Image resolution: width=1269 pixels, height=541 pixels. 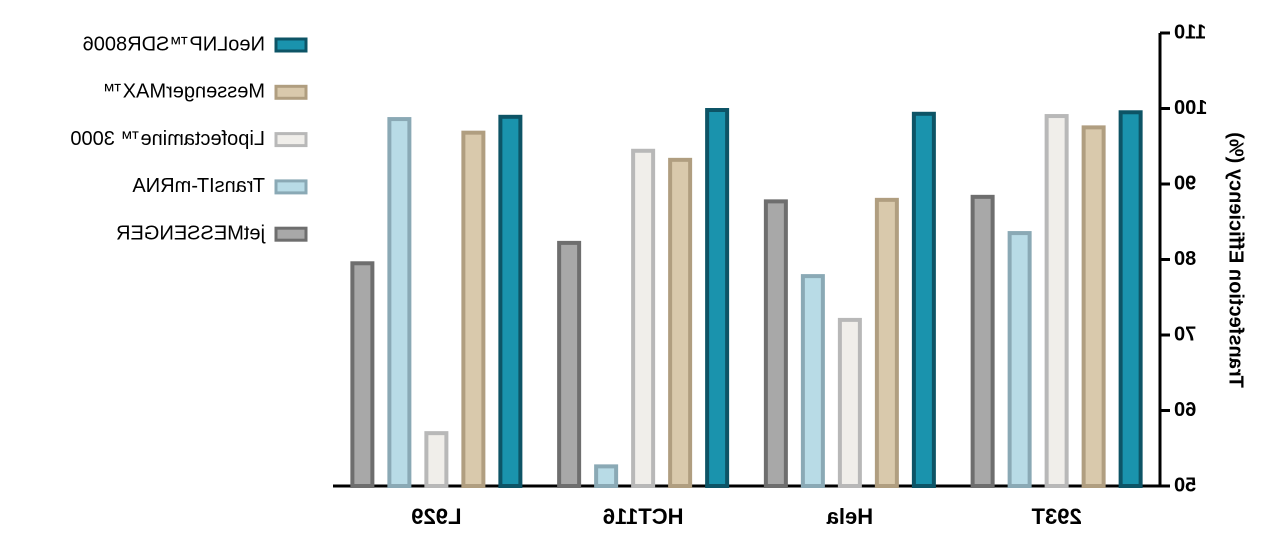 What do you see at coordinates (1185, 183) in the screenshot?
I see `y-tick-label: 90` at bounding box center [1185, 183].